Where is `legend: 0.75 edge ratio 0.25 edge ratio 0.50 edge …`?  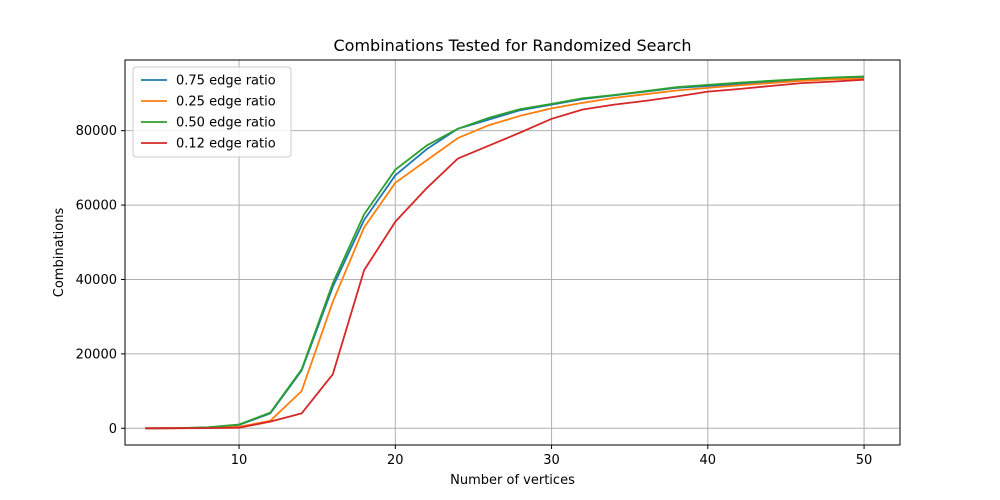
legend: 0.75 edge ratio 0.25 edge ratio 0.50 edge … is located at coordinates (212, 112).